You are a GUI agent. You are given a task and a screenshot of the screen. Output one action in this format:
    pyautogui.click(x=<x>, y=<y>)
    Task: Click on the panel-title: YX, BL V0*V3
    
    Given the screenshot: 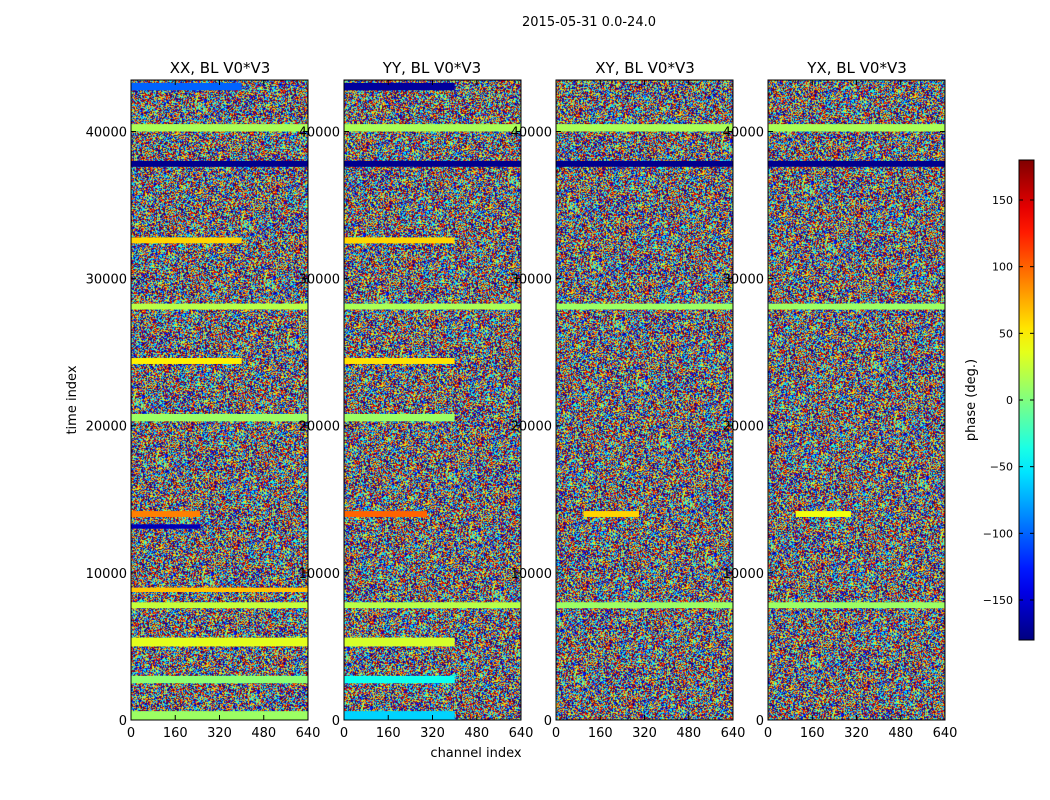 What is the action you would take?
    pyautogui.click(x=856, y=68)
    